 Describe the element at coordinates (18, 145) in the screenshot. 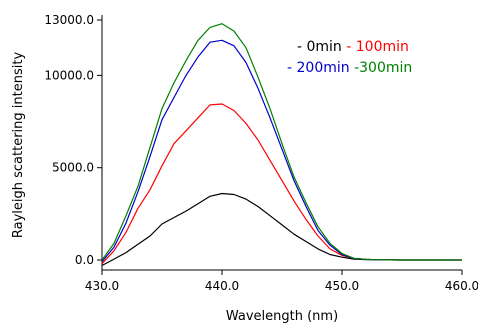

I see `y-axis-title: Rayleigh scattering intensity` at that location.